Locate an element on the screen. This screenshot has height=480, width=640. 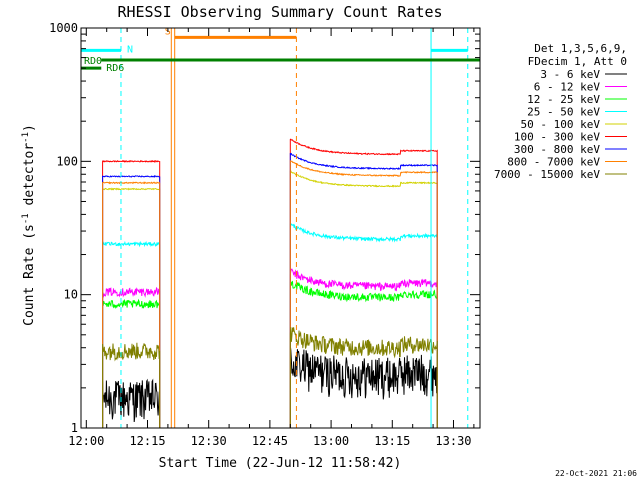
x-tick-label-4: 13:00 is located at coordinates (331, 441).